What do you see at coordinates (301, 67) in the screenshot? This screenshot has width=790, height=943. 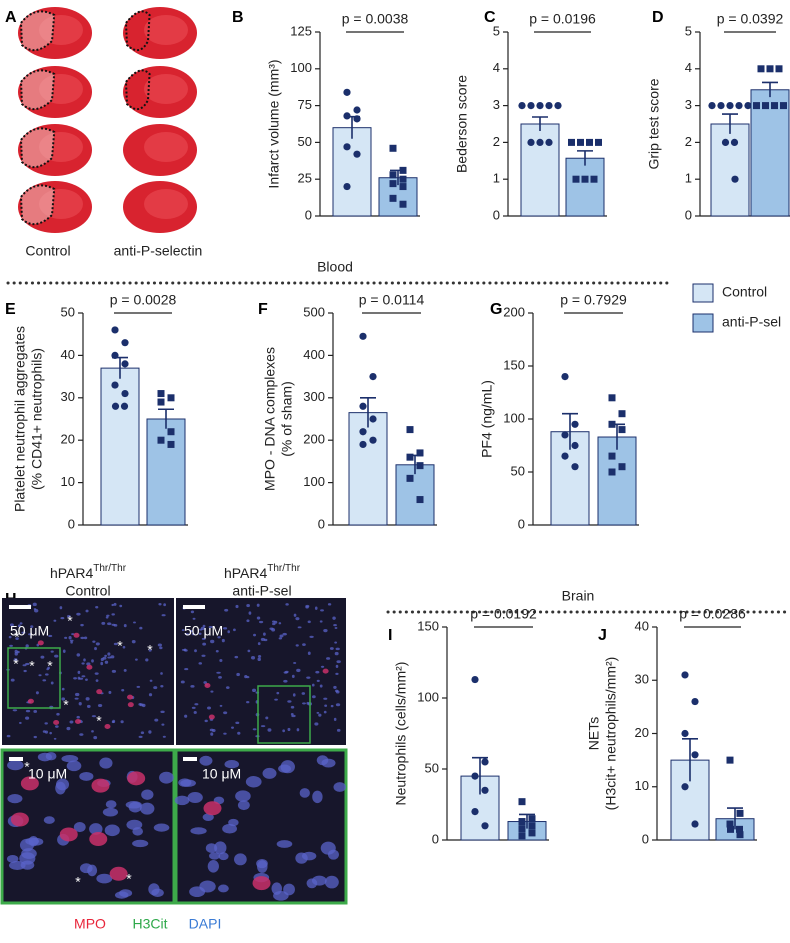 I see `y-tick-label: 100` at bounding box center [301, 67].